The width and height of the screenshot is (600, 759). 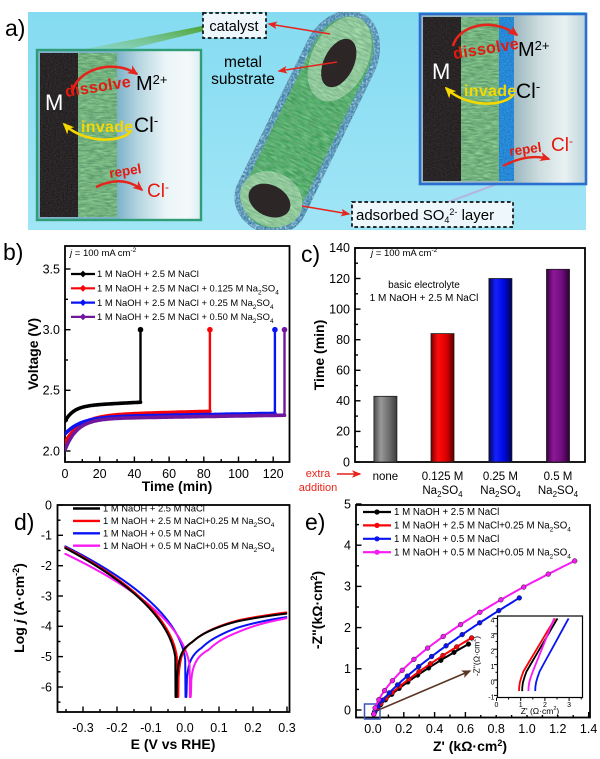 What do you see at coordinates (46, 596) in the screenshot?
I see `svg-text: -3` at bounding box center [46, 596].